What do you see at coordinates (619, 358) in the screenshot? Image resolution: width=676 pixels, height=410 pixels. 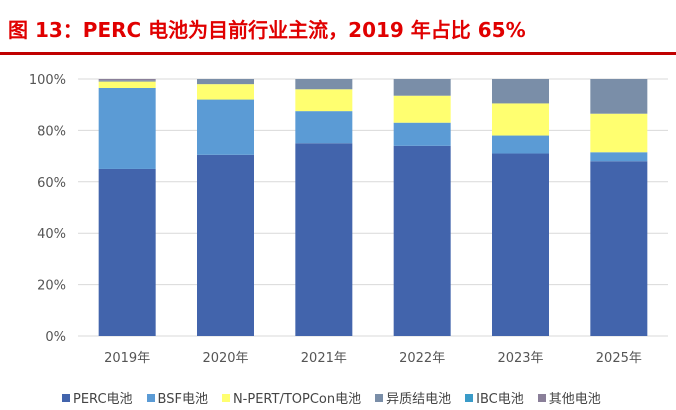 I see `x-tick-label: 2025年` at bounding box center [619, 358].